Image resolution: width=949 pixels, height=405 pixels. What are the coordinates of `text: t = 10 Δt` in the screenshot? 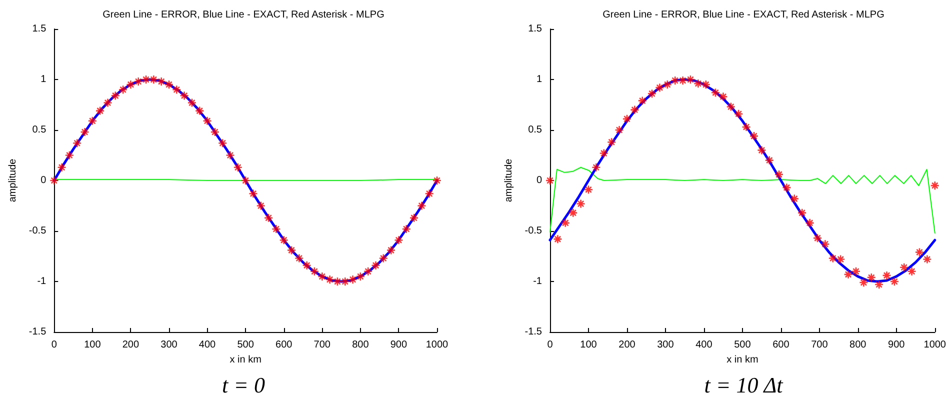 It's located at (744, 385).